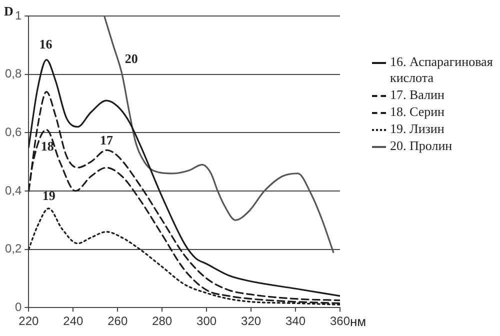 The width and height of the screenshot is (500, 336). I want to click on annotation: 17, so click(107, 140).